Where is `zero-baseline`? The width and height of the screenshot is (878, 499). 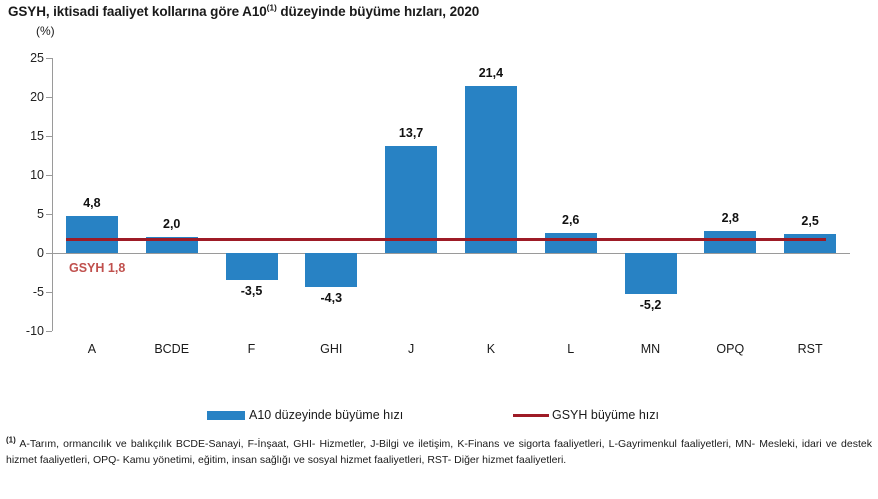
zero-baseline is located at coordinates (451, 253).